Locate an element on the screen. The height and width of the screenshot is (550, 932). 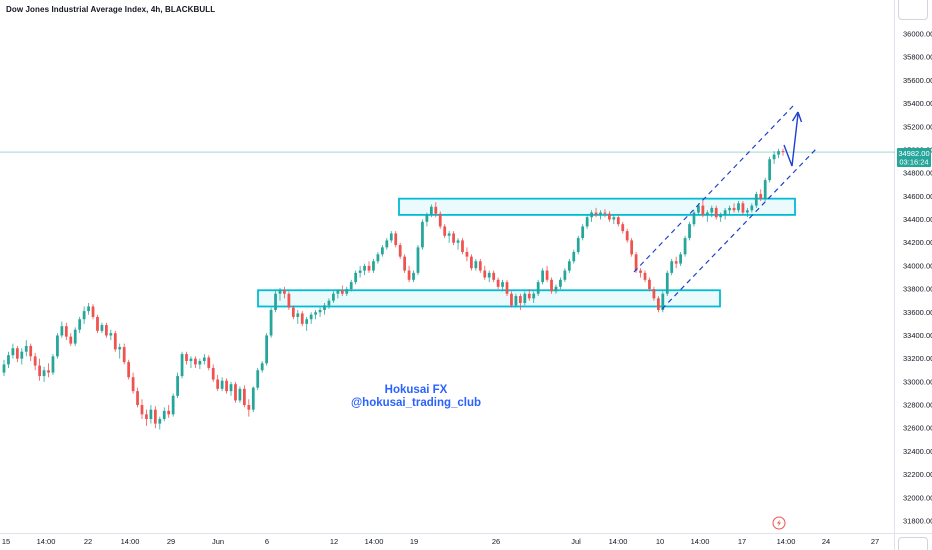
y-tick-label: 32800.00 is located at coordinates (917, 405).